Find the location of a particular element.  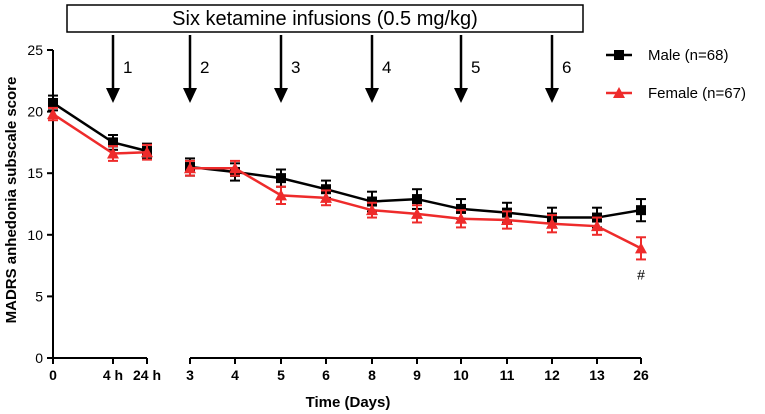

infusion-number: 5 is located at coordinates (475, 67).